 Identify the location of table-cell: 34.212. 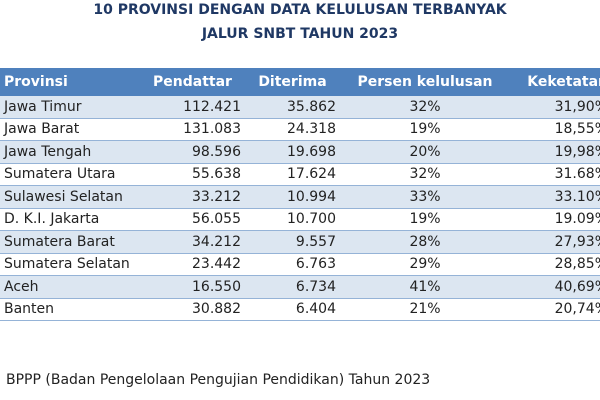
(192, 242).